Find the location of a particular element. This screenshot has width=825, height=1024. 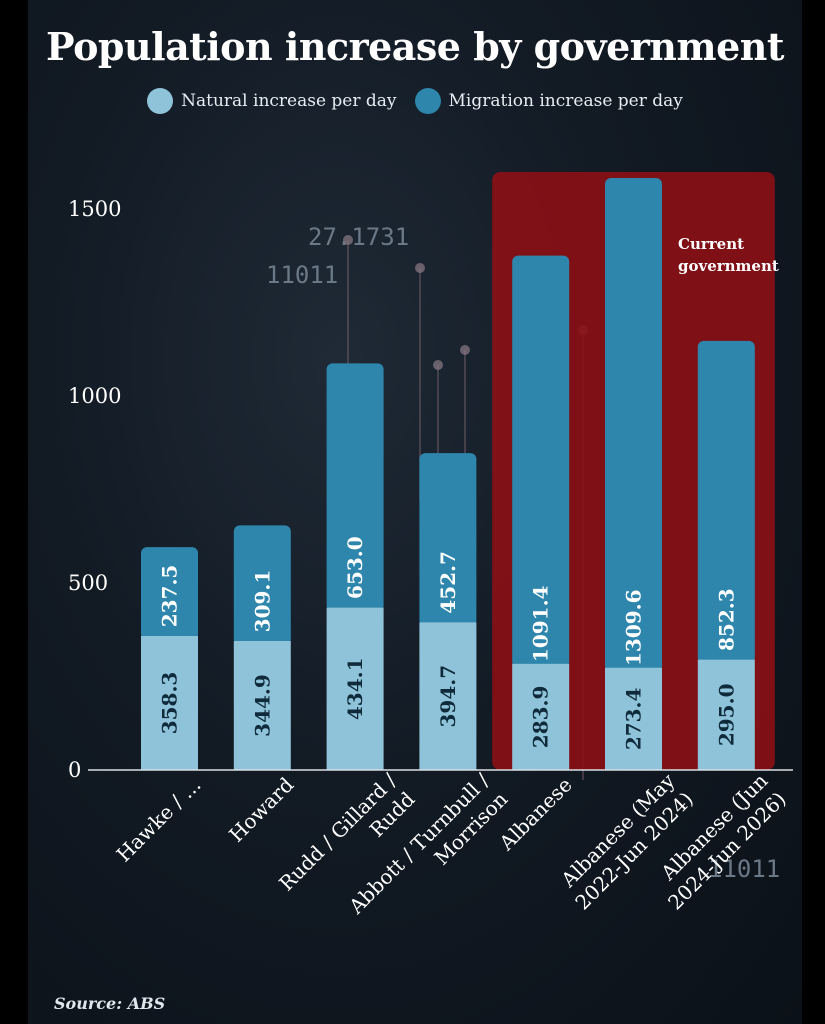

source-note: Source: ABS is located at coordinates (110, 1003).